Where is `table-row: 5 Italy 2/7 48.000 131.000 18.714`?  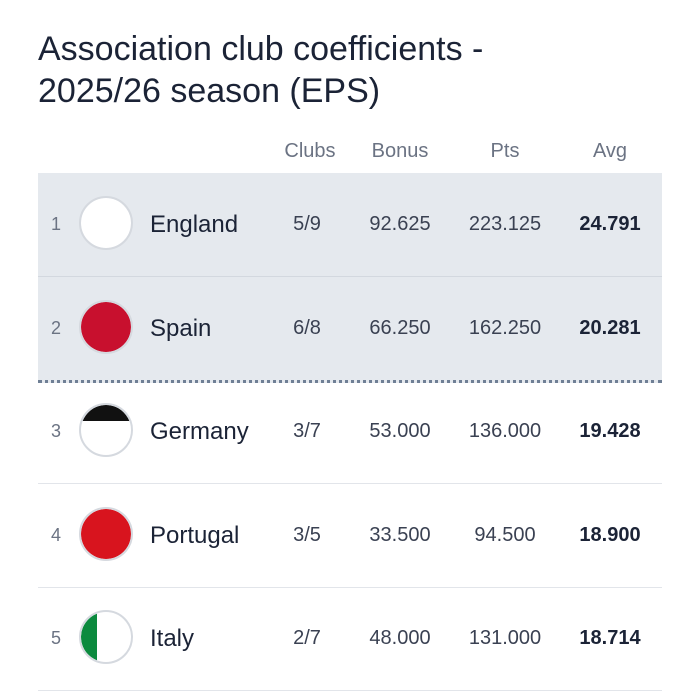
table-row: 5 Italy 2/7 48.000 131.000 18.714 is located at coordinates (350, 639).